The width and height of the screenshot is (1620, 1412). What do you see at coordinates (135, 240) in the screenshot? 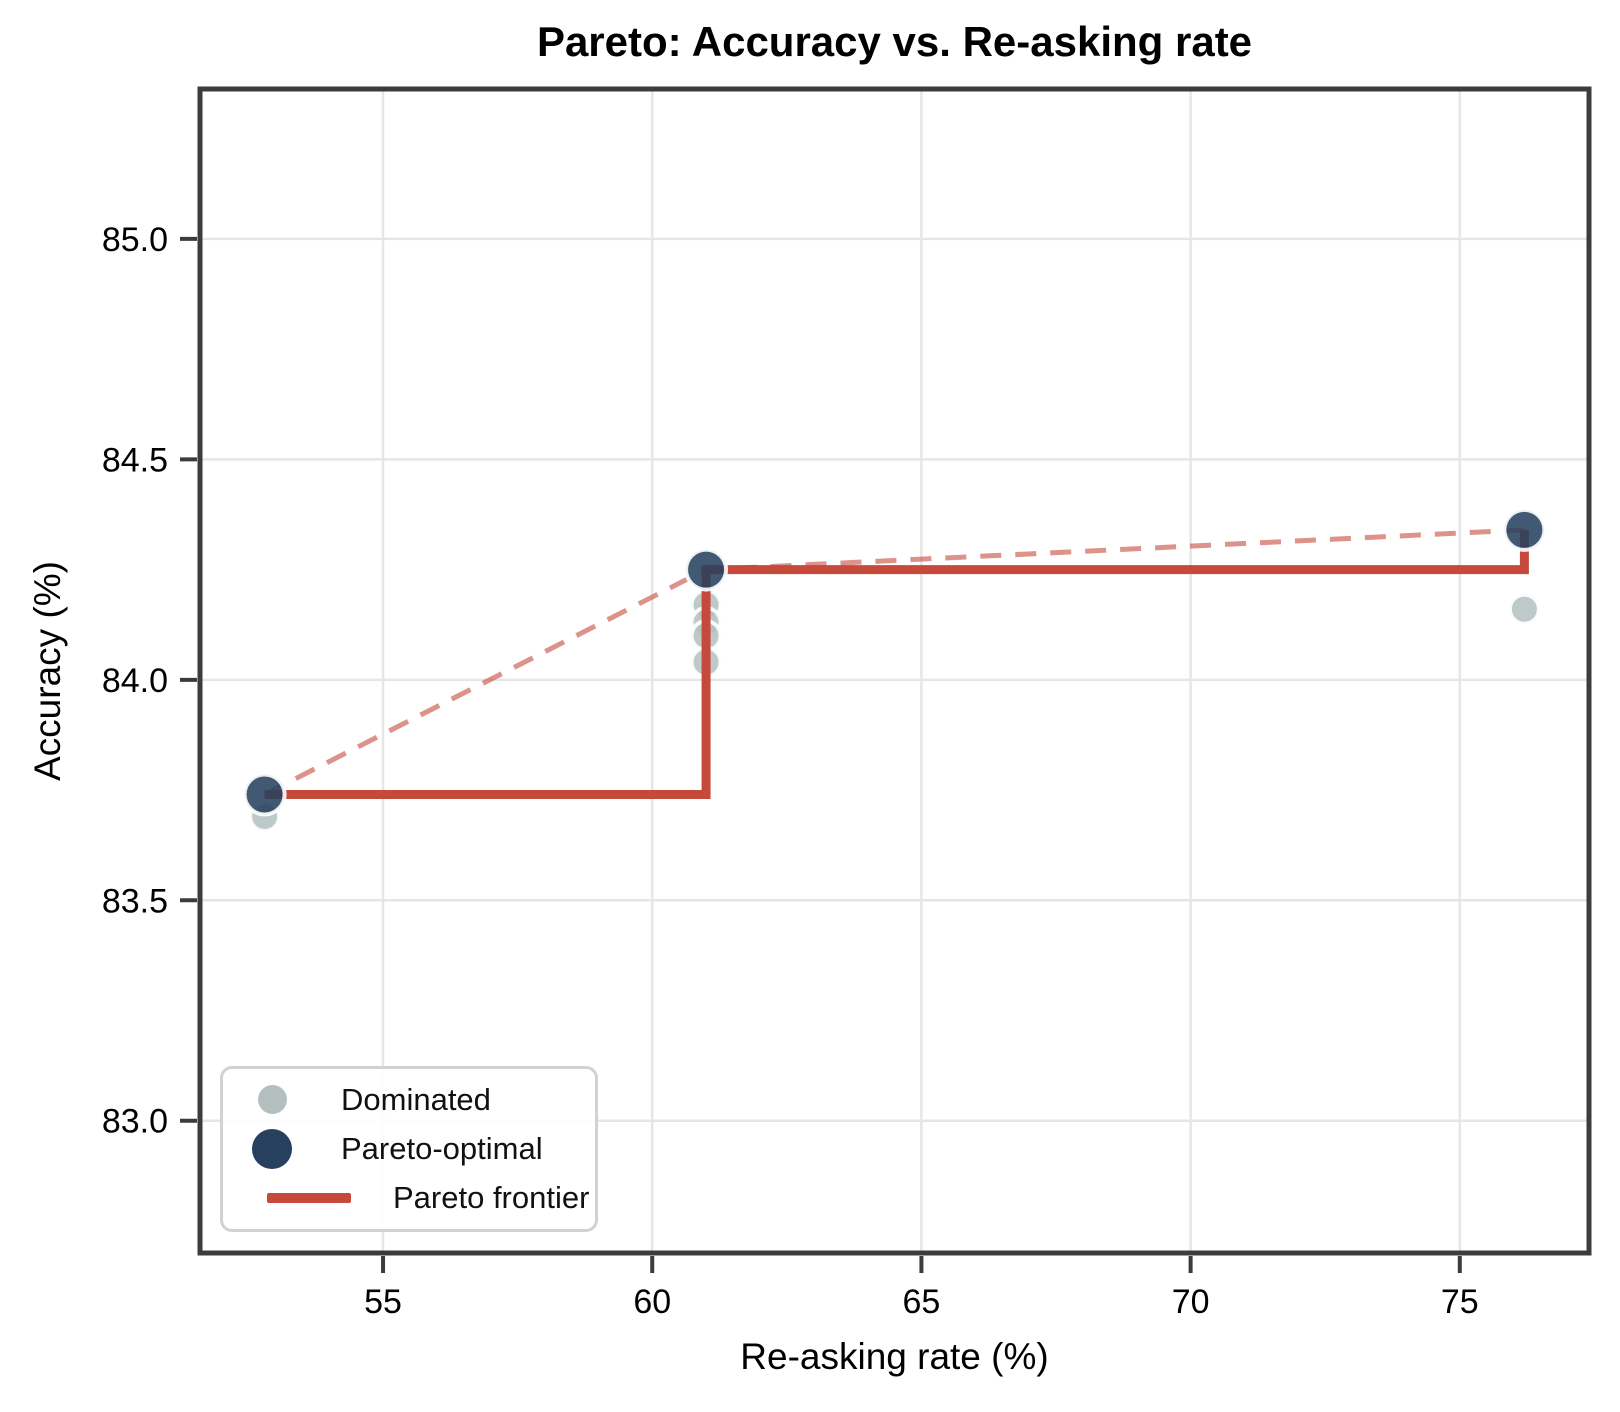
I see `y-tick-label: 85.0` at bounding box center [135, 240].